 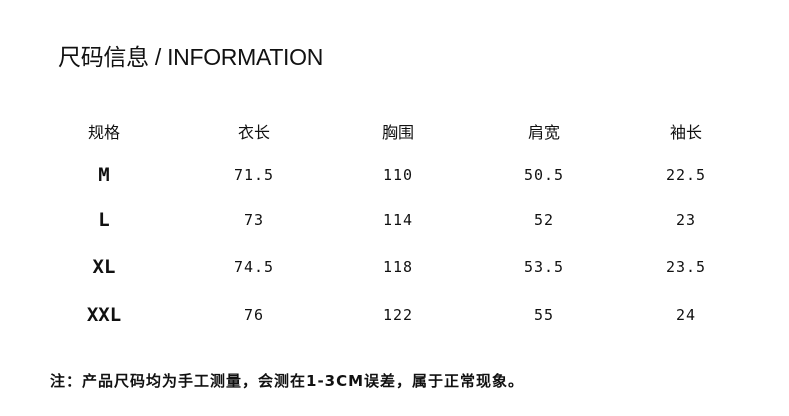 What do you see at coordinates (104, 175) in the screenshot?
I see `size-label: M` at bounding box center [104, 175].